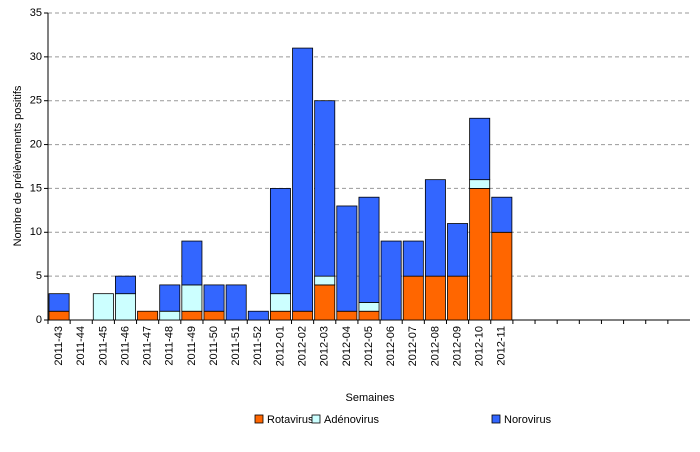  Describe the element at coordinates (502, 346) in the screenshot. I see `x-tick-label: 2012-11` at that location.